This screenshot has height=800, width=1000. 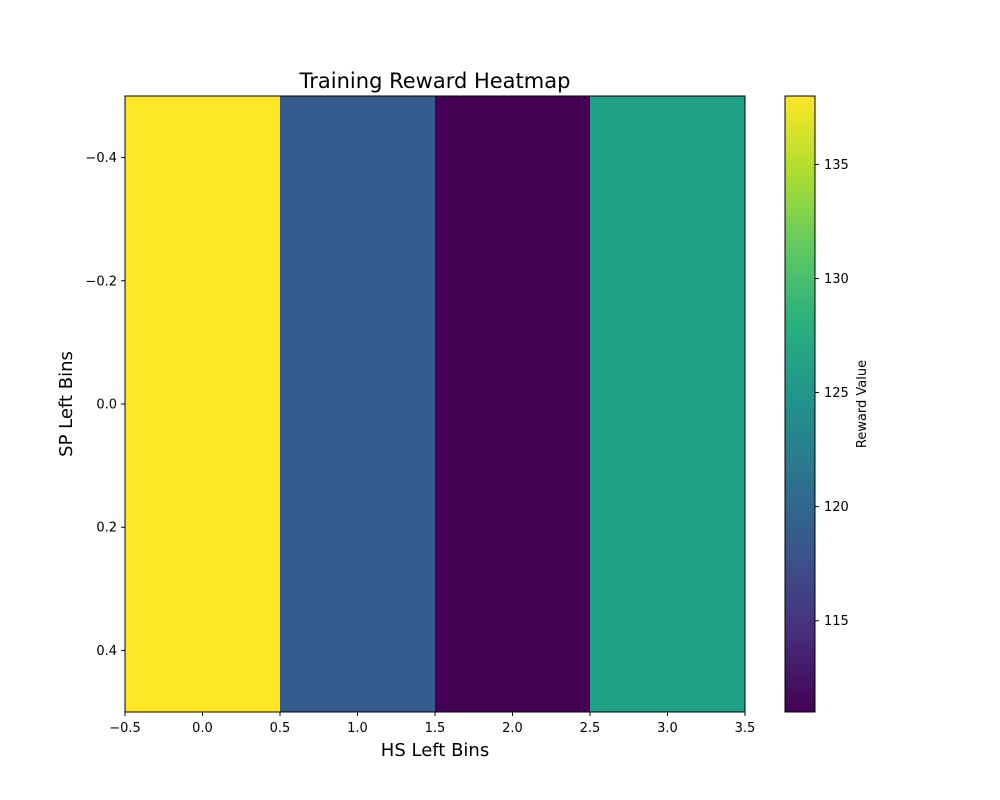 I want to click on colorbar-ticks: 115 120 125 130 135, so click(x=832, y=393).